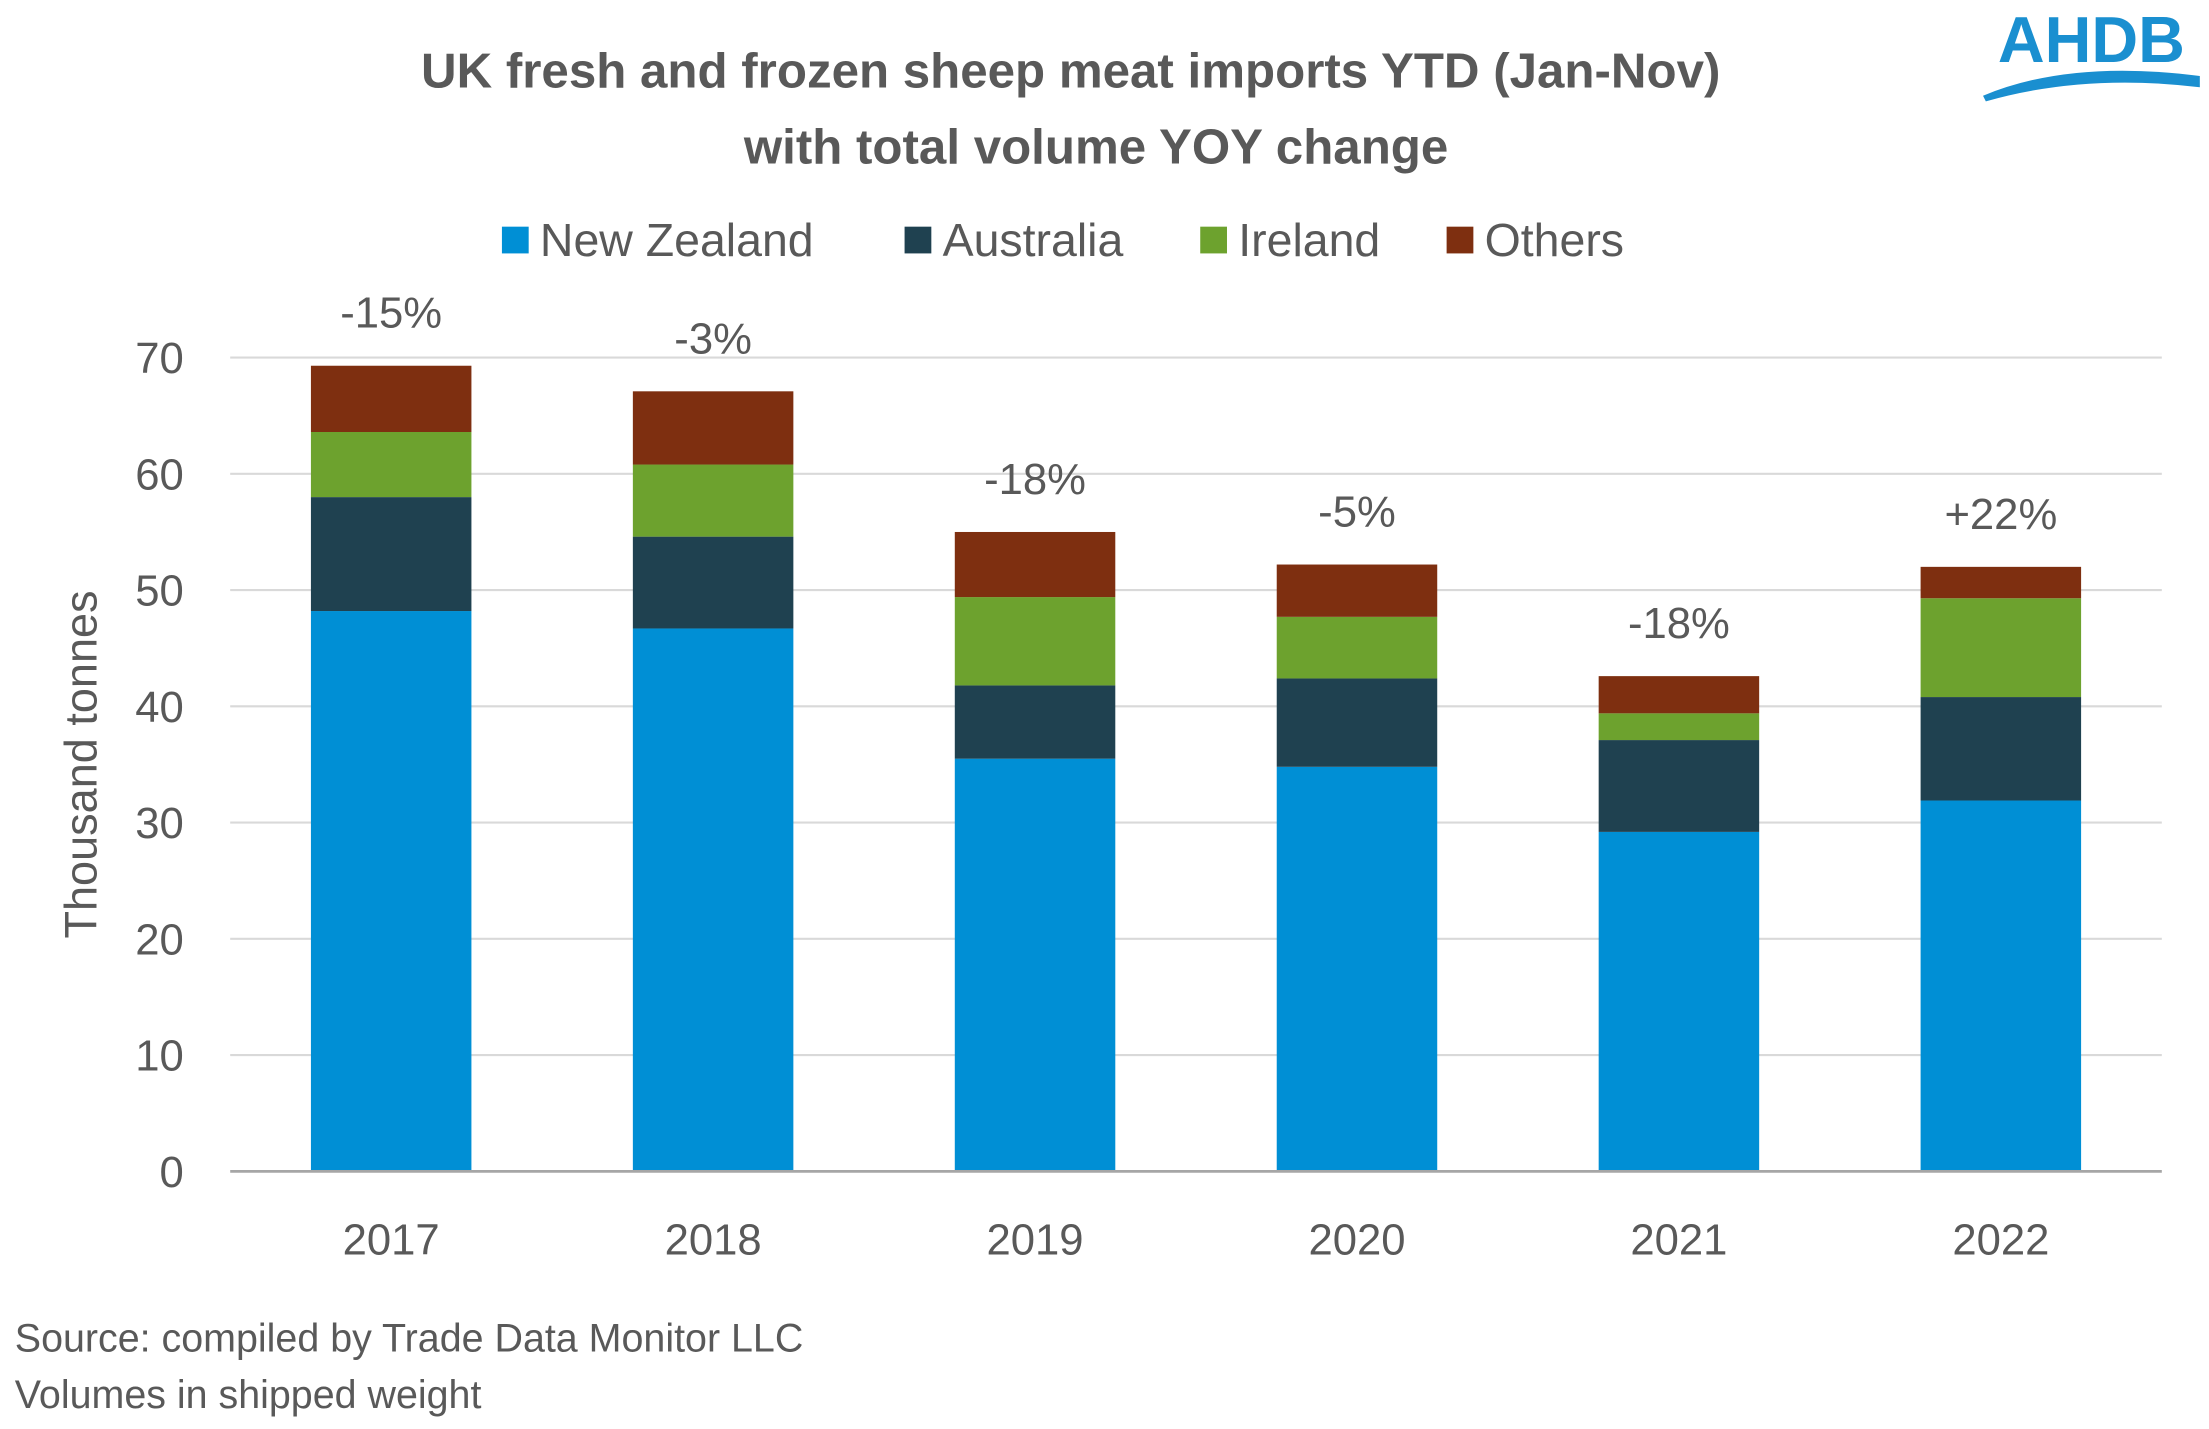  Describe the element at coordinates (1095, 146) in the screenshot. I see `chart-subtitle: with total volume YOY change` at that location.